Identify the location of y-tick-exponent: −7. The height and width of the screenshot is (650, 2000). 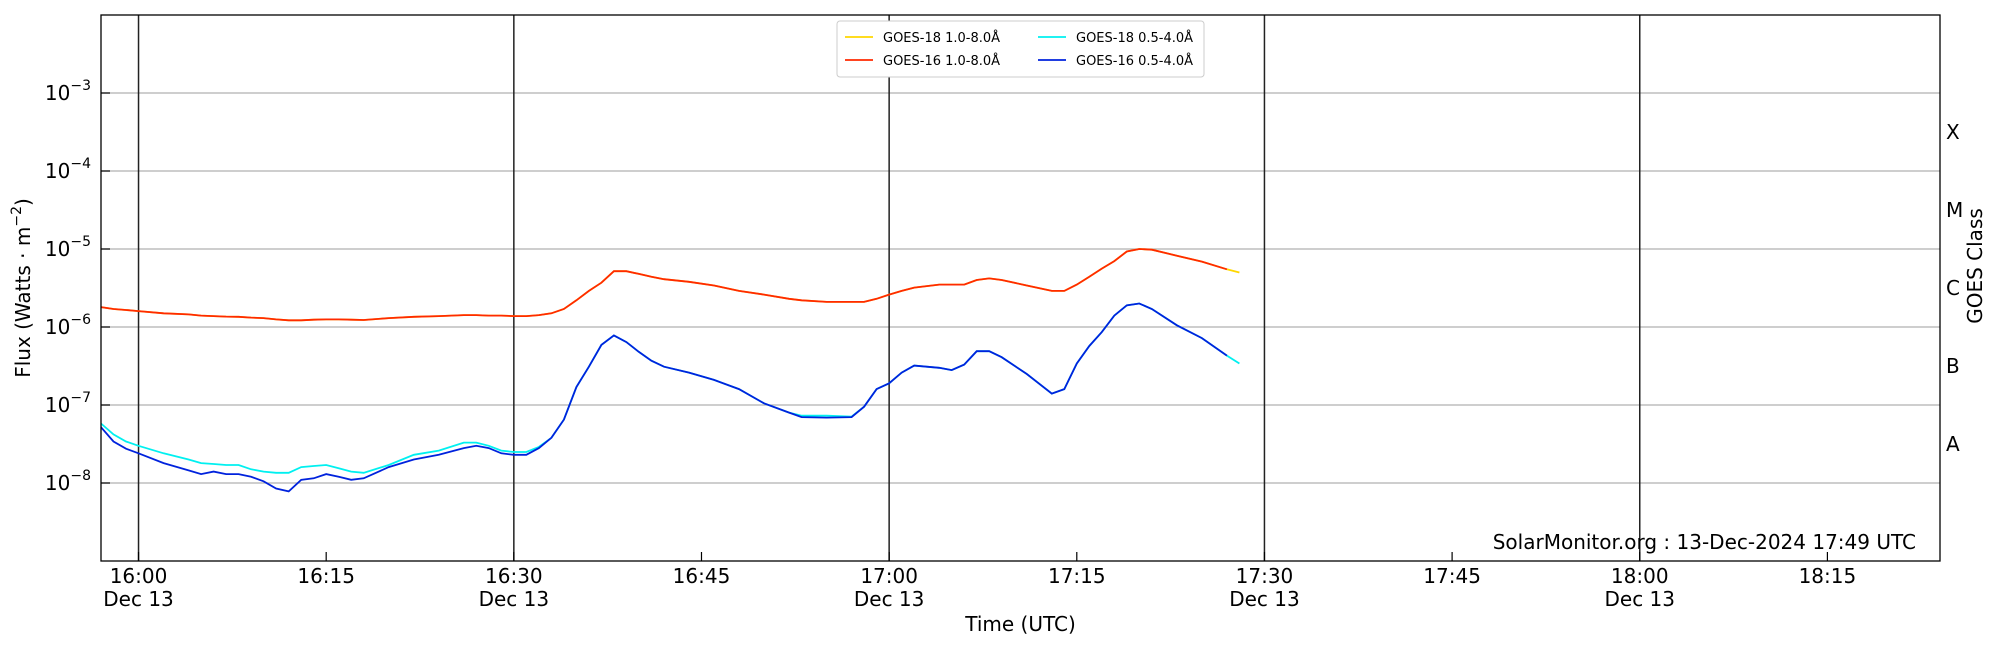
(80, 398).